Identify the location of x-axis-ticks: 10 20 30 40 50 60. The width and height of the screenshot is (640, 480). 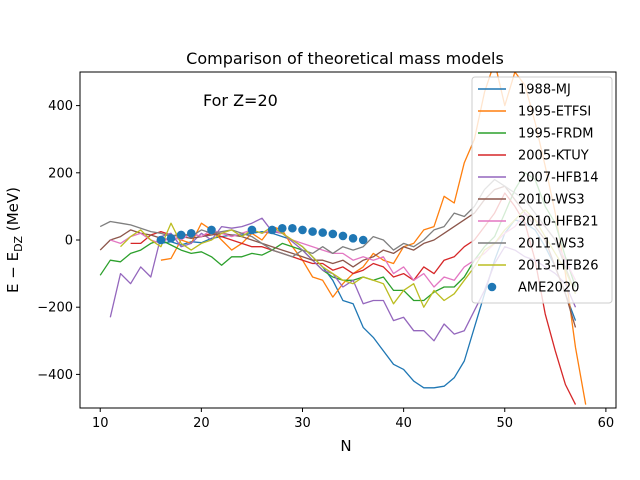
(353, 419).